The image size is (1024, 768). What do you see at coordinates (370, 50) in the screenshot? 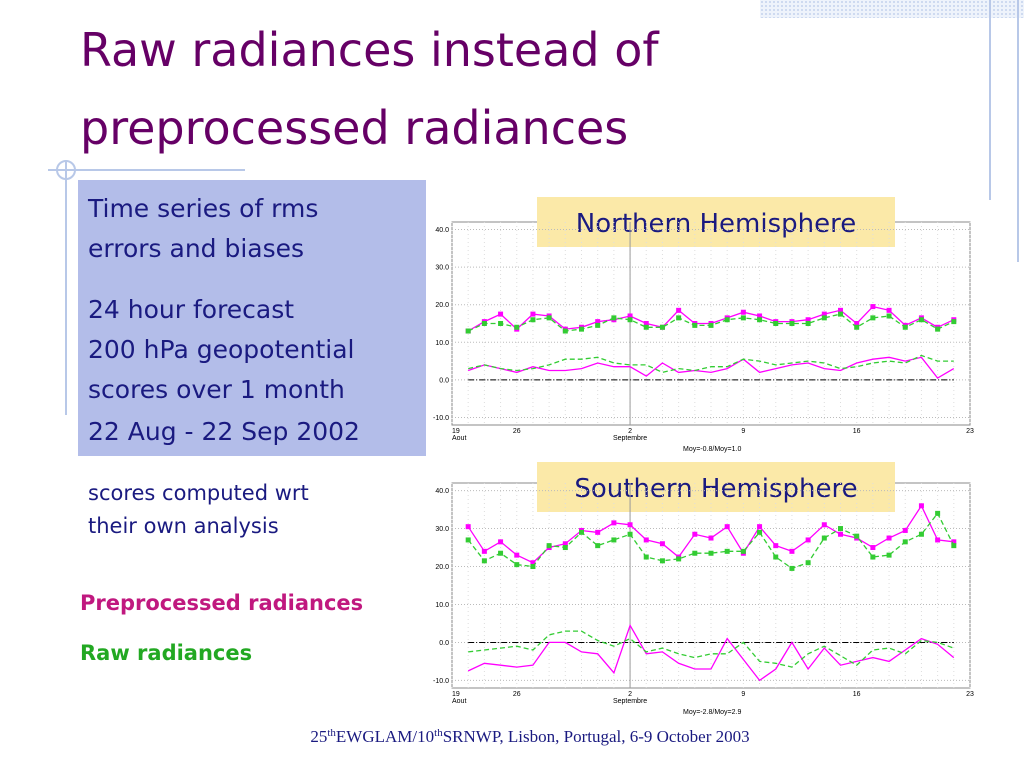
I see `title: Raw radiances instead of` at bounding box center [370, 50].